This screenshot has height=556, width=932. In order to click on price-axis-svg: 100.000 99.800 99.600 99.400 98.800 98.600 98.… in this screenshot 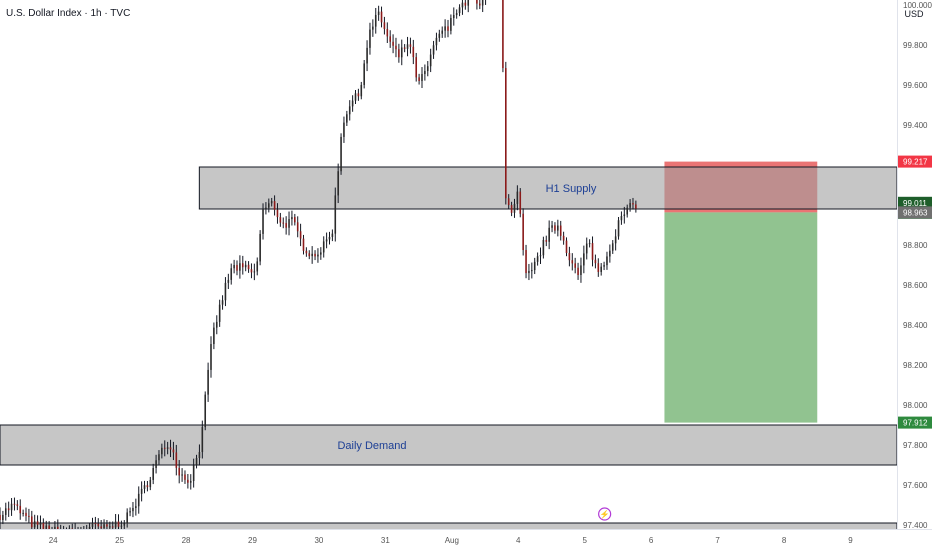, I will do `click(915, 265)`.